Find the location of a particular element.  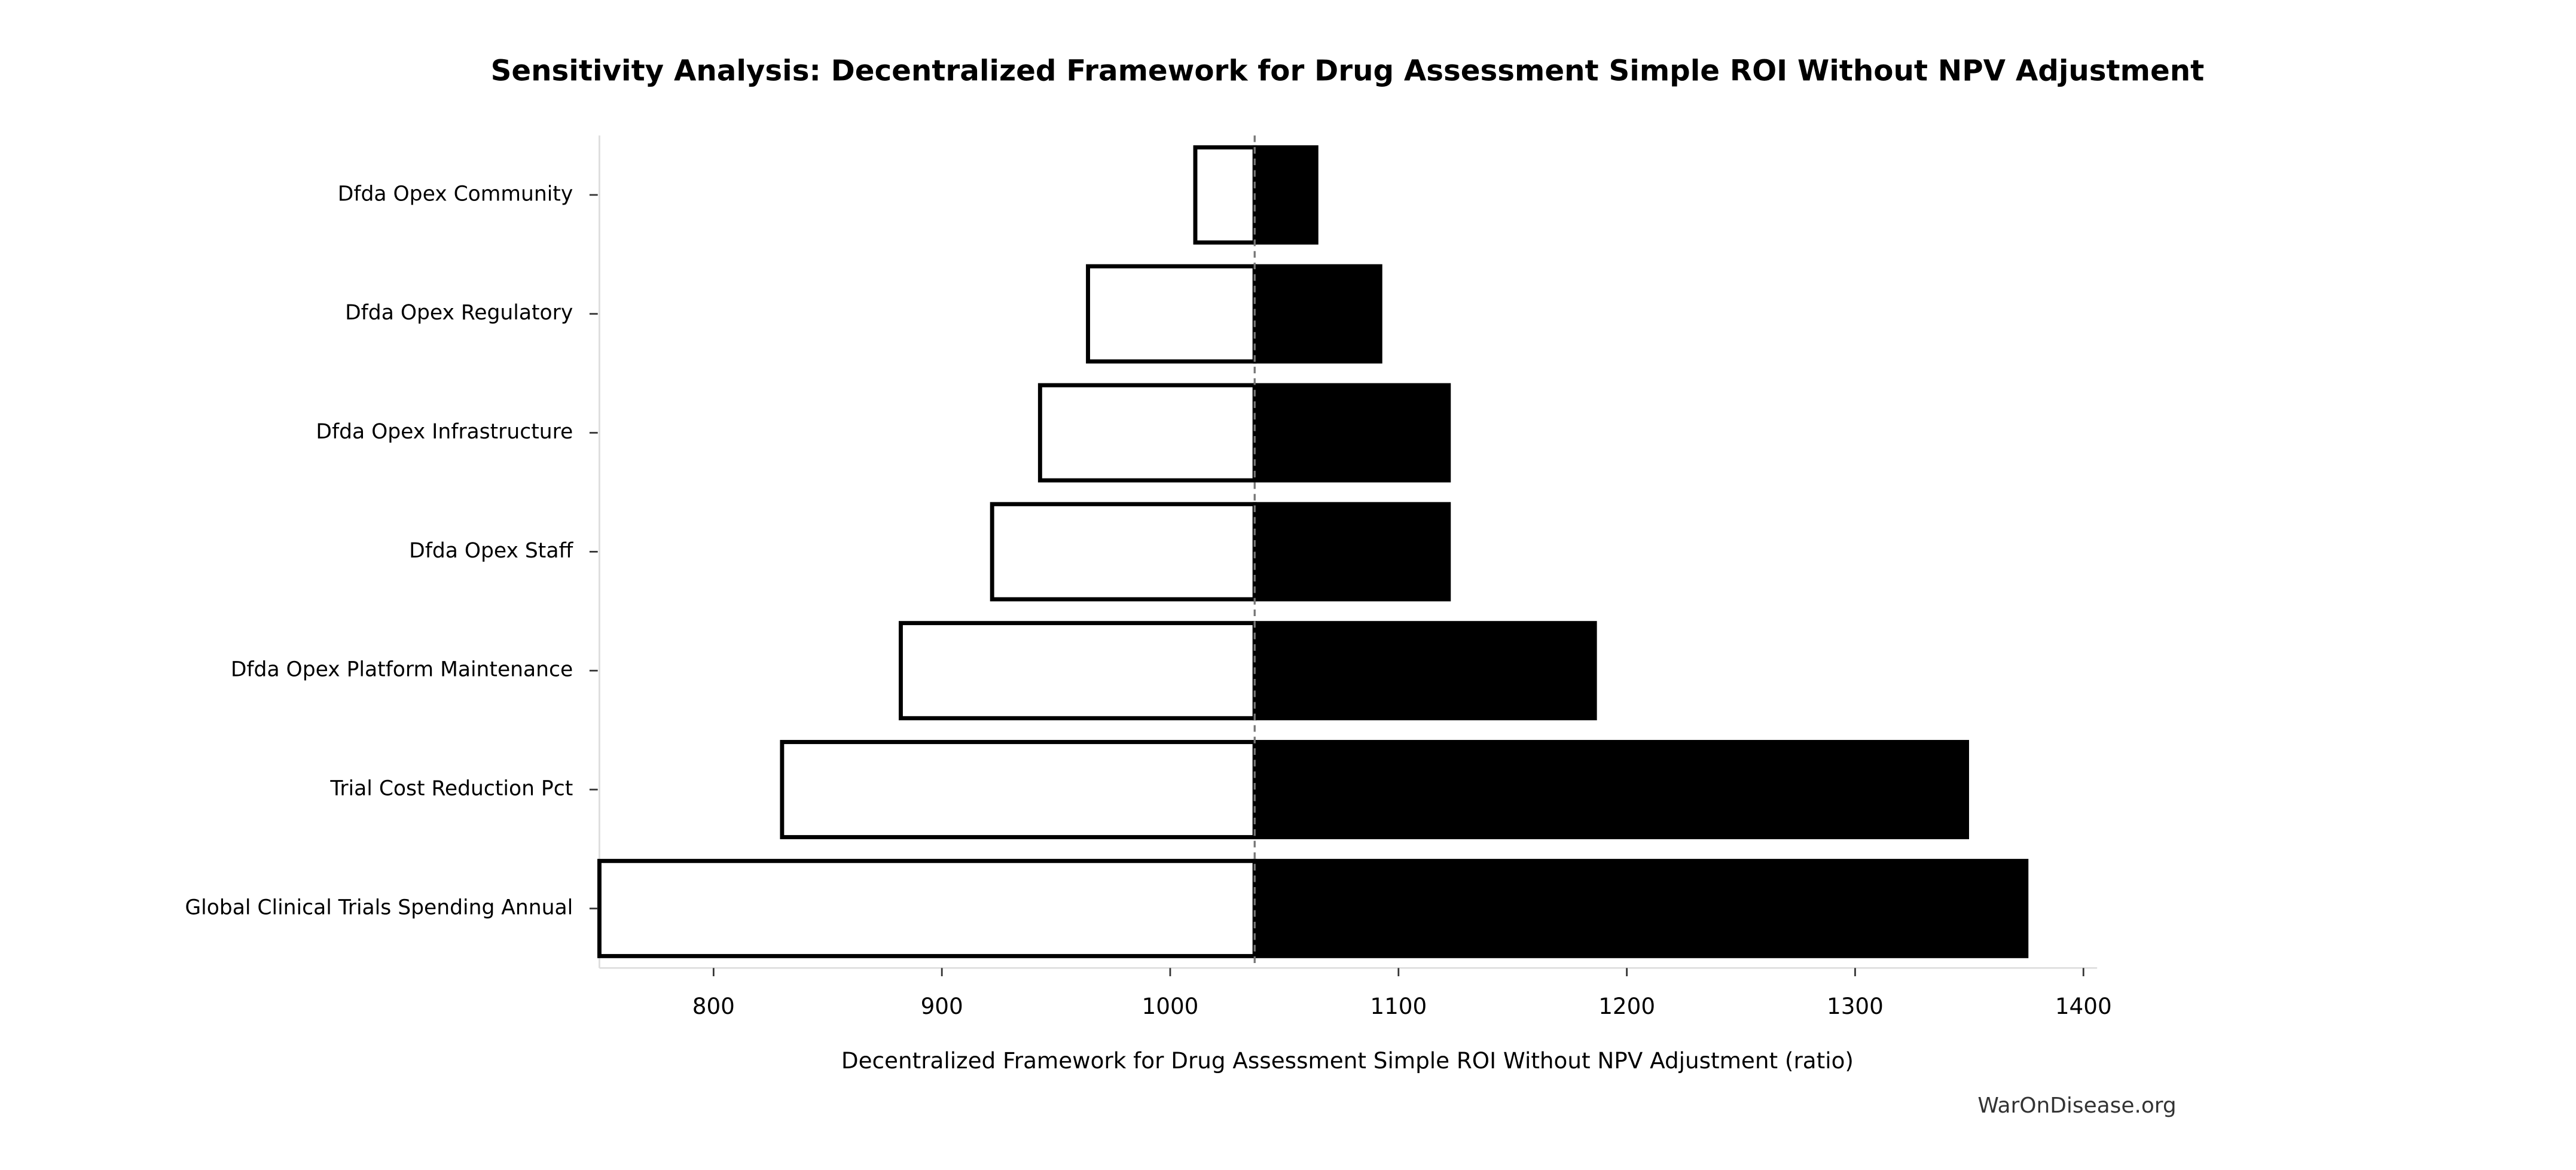

x-tick-label: 1100 is located at coordinates (1398, 1006).